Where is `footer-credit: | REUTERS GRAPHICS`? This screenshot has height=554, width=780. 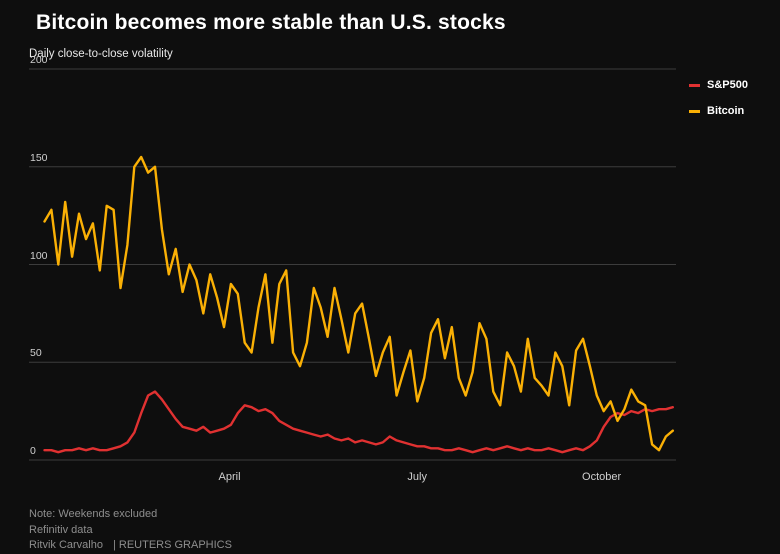 footer-credit: | REUTERS GRAPHICS is located at coordinates (172, 545).